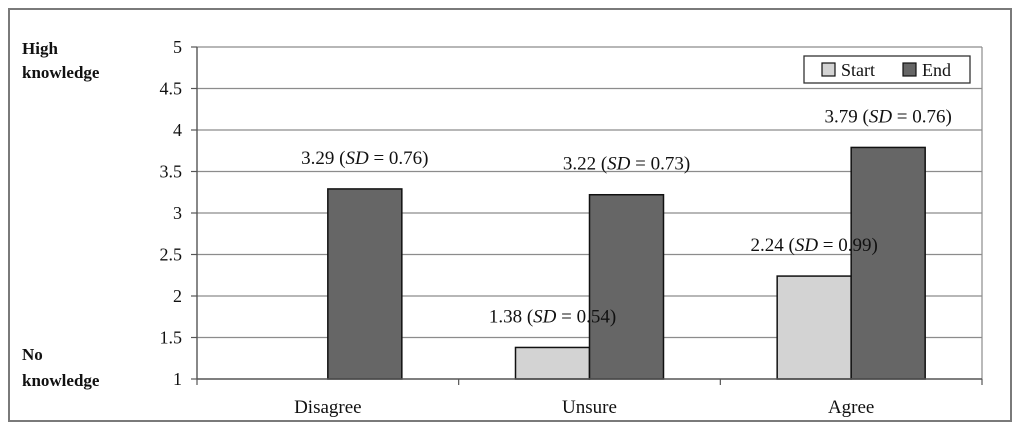  Describe the element at coordinates (171, 213) in the screenshot. I see `y-tick-labels: 1 1.5 2 2.5 3 3.5 4 4.5 5` at that location.